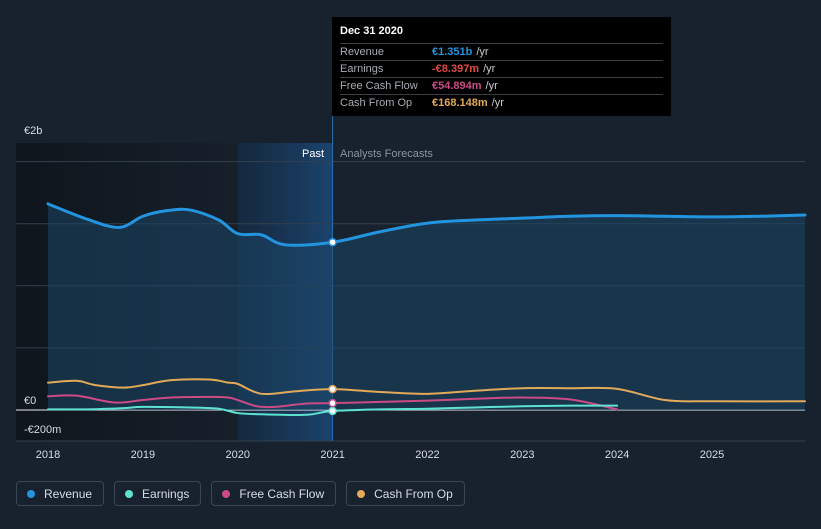 The height and width of the screenshot is (529, 821). What do you see at coordinates (313, 154) in the screenshot?
I see `past-label: Past` at bounding box center [313, 154].